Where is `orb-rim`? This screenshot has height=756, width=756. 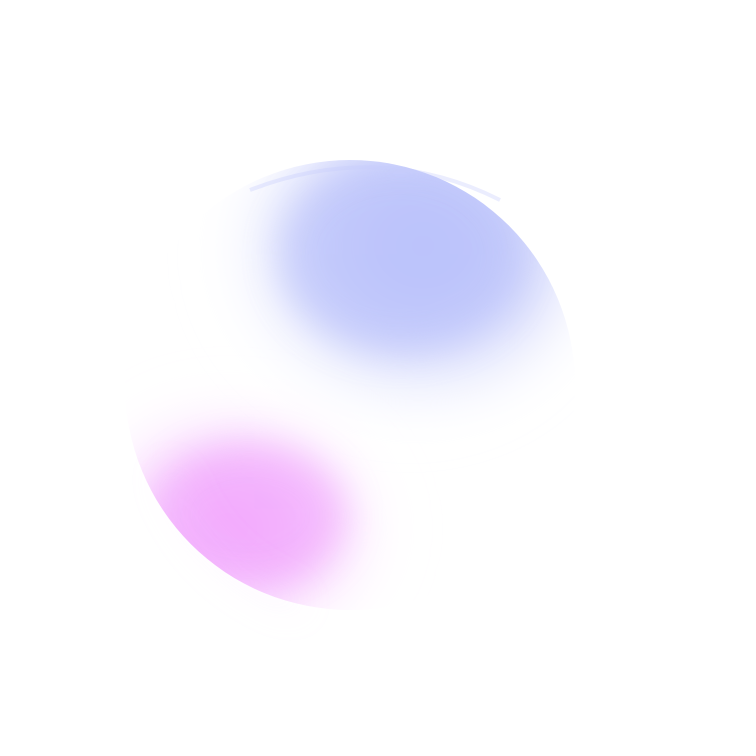 orb-rim is located at coordinates (233, 538).